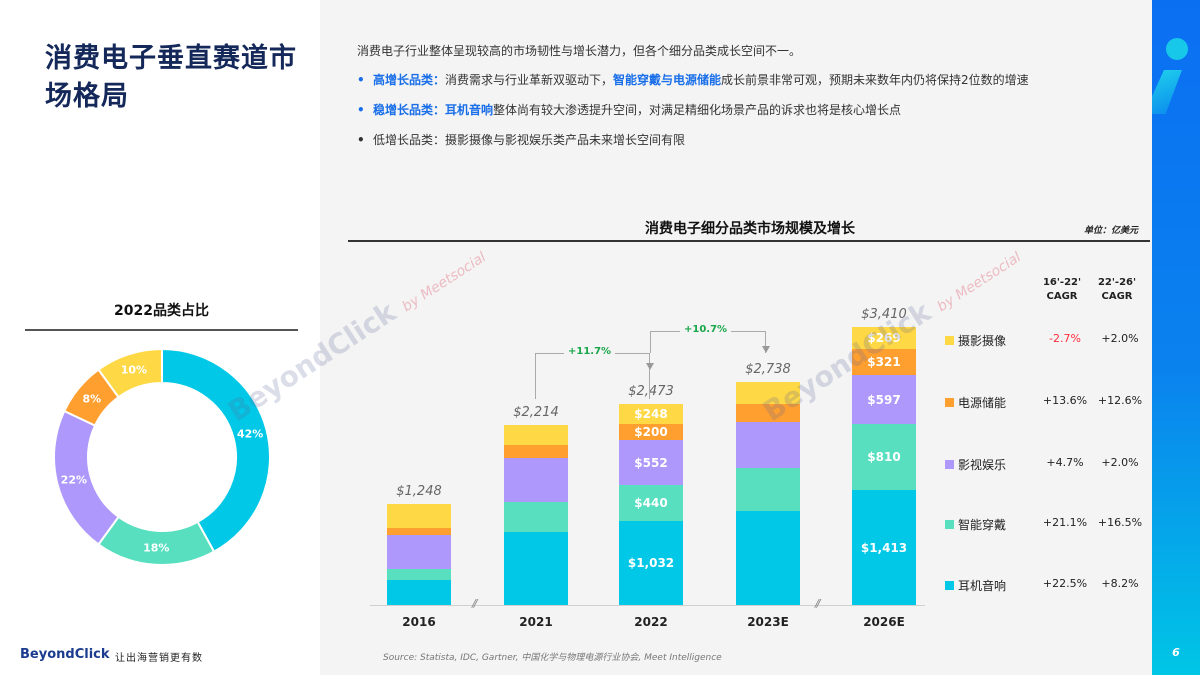 The image size is (1200, 675). I want to click on bar-segment-摄影摄像: $269, so click(884, 338).